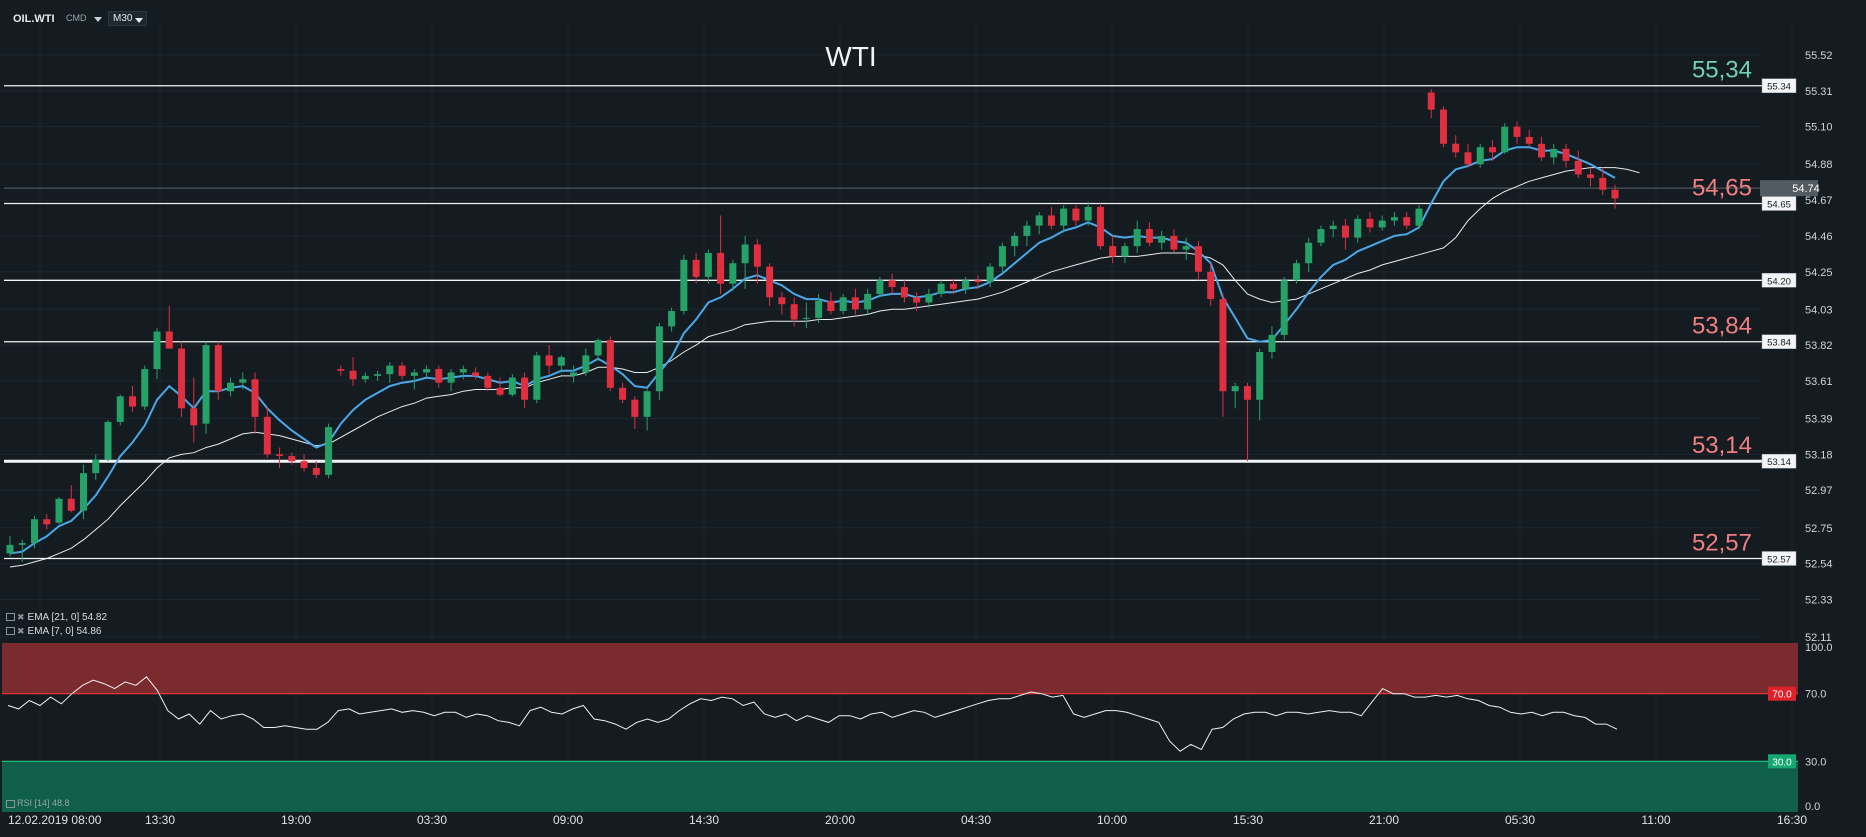  I want to click on timeframe-dropdown: M30, so click(128, 18).